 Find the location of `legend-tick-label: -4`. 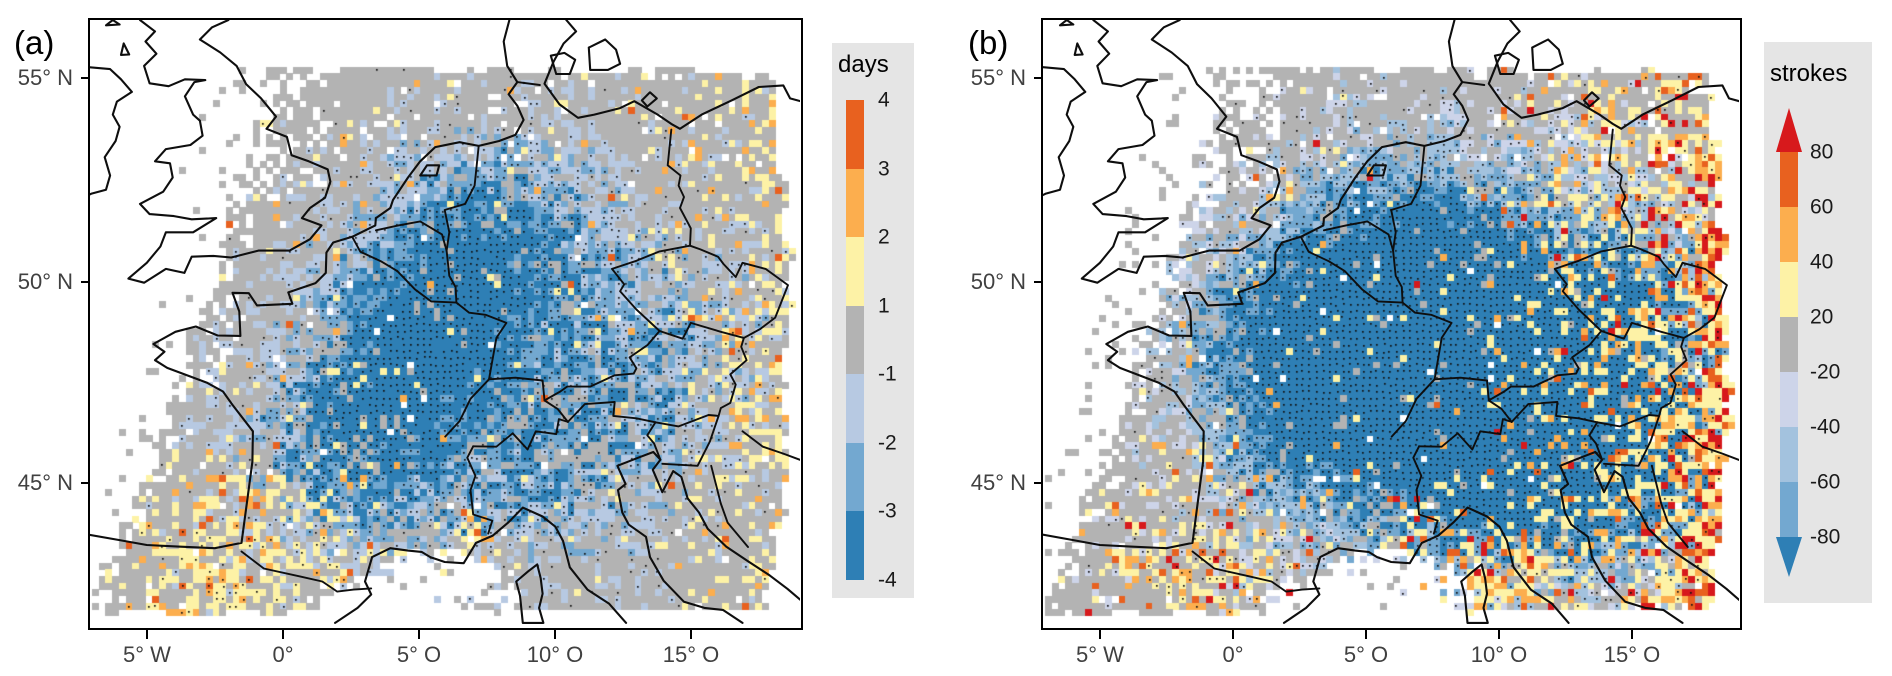

legend-tick-label: -4 is located at coordinates (887, 579).